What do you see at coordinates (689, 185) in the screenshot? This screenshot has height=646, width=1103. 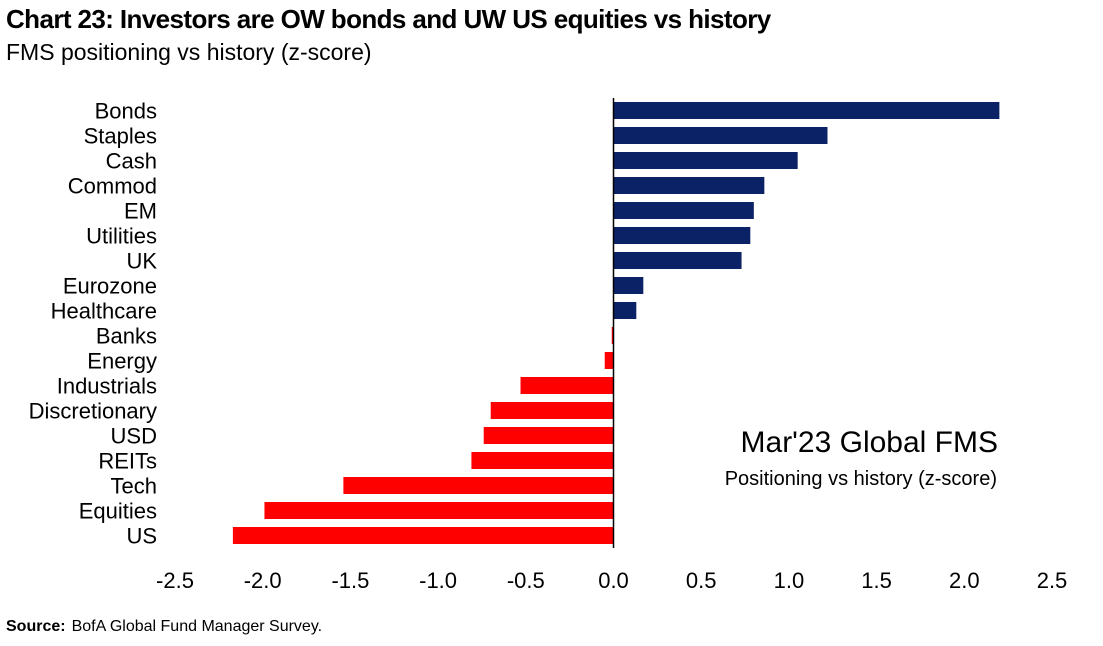 I see `bar-commod` at bounding box center [689, 185].